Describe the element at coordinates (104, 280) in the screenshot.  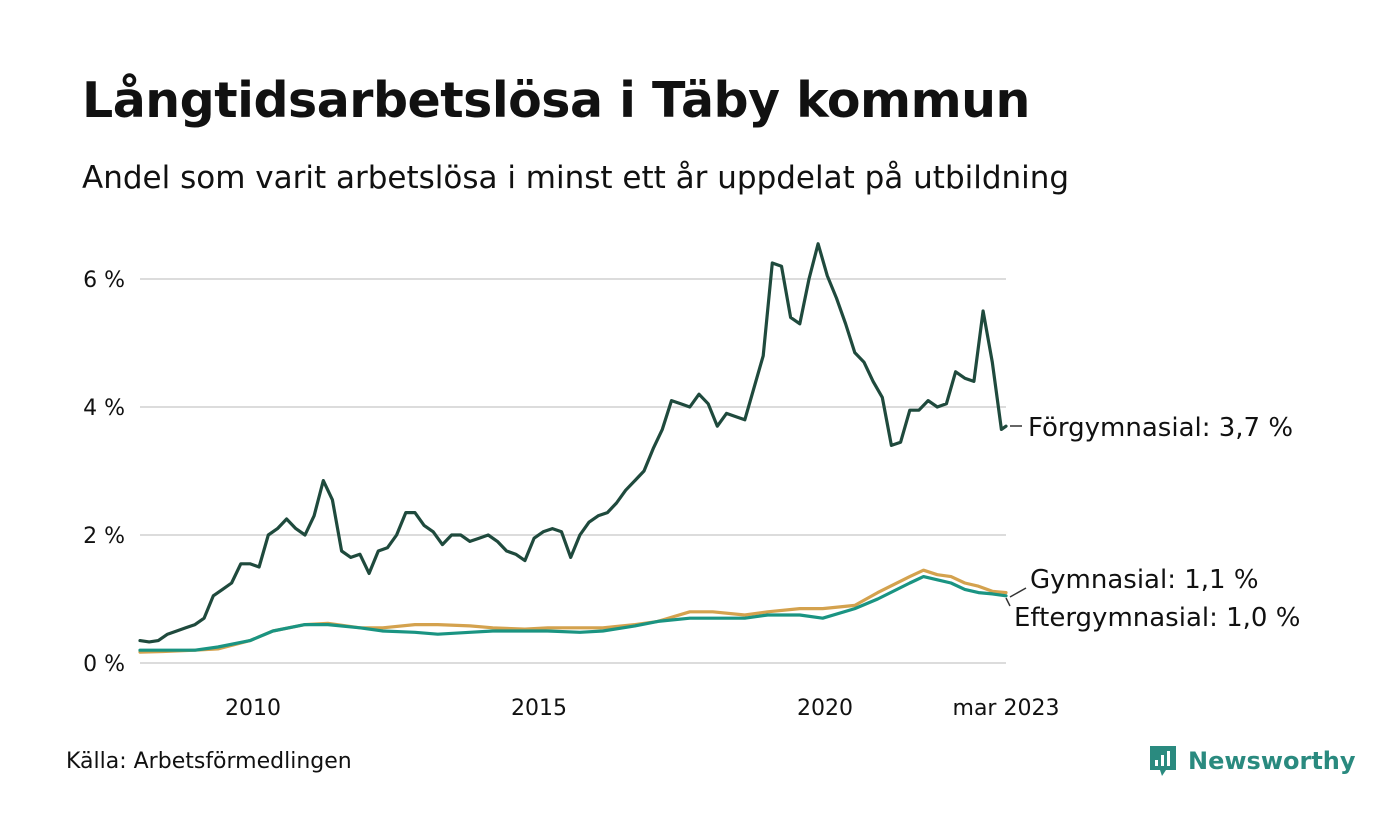
I see `y-tick-label: 6 %` at that location.